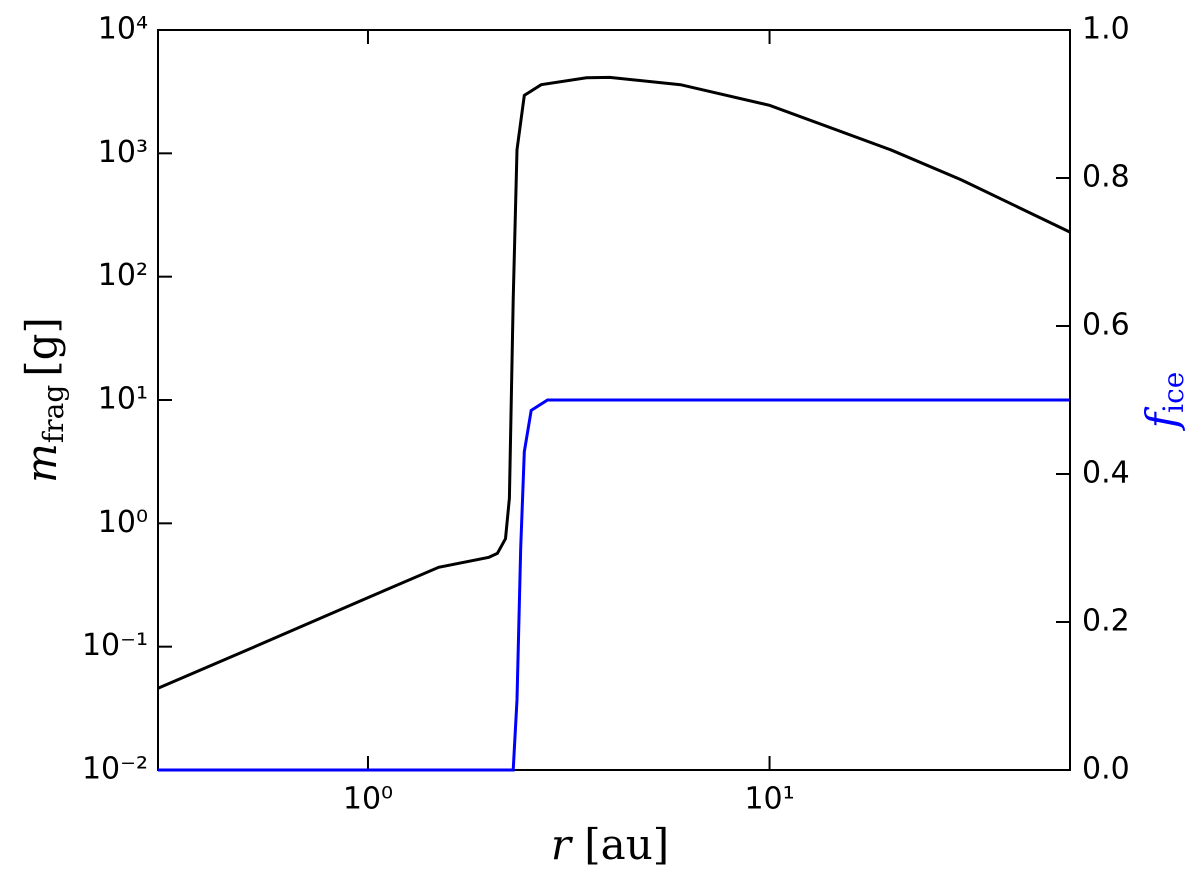 This screenshot has width=1200, height=884. I want to click on y-tick-label: 10³, so click(123, 152).